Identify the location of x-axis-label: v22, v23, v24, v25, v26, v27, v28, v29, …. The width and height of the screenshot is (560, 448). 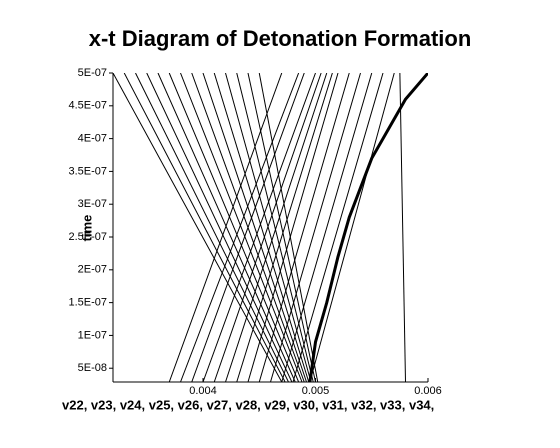
(248, 404).